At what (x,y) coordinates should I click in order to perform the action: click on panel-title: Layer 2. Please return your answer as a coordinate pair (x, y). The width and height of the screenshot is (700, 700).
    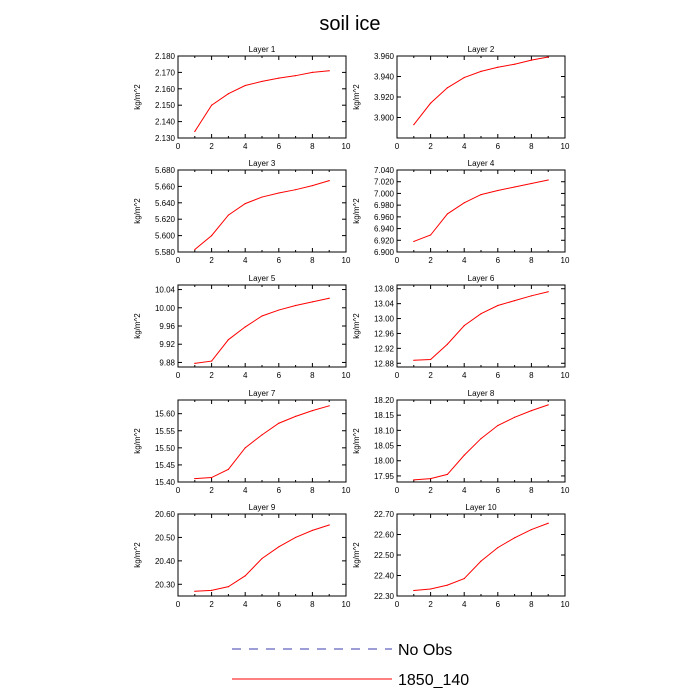
    Looking at the image, I should click on (481, 49).